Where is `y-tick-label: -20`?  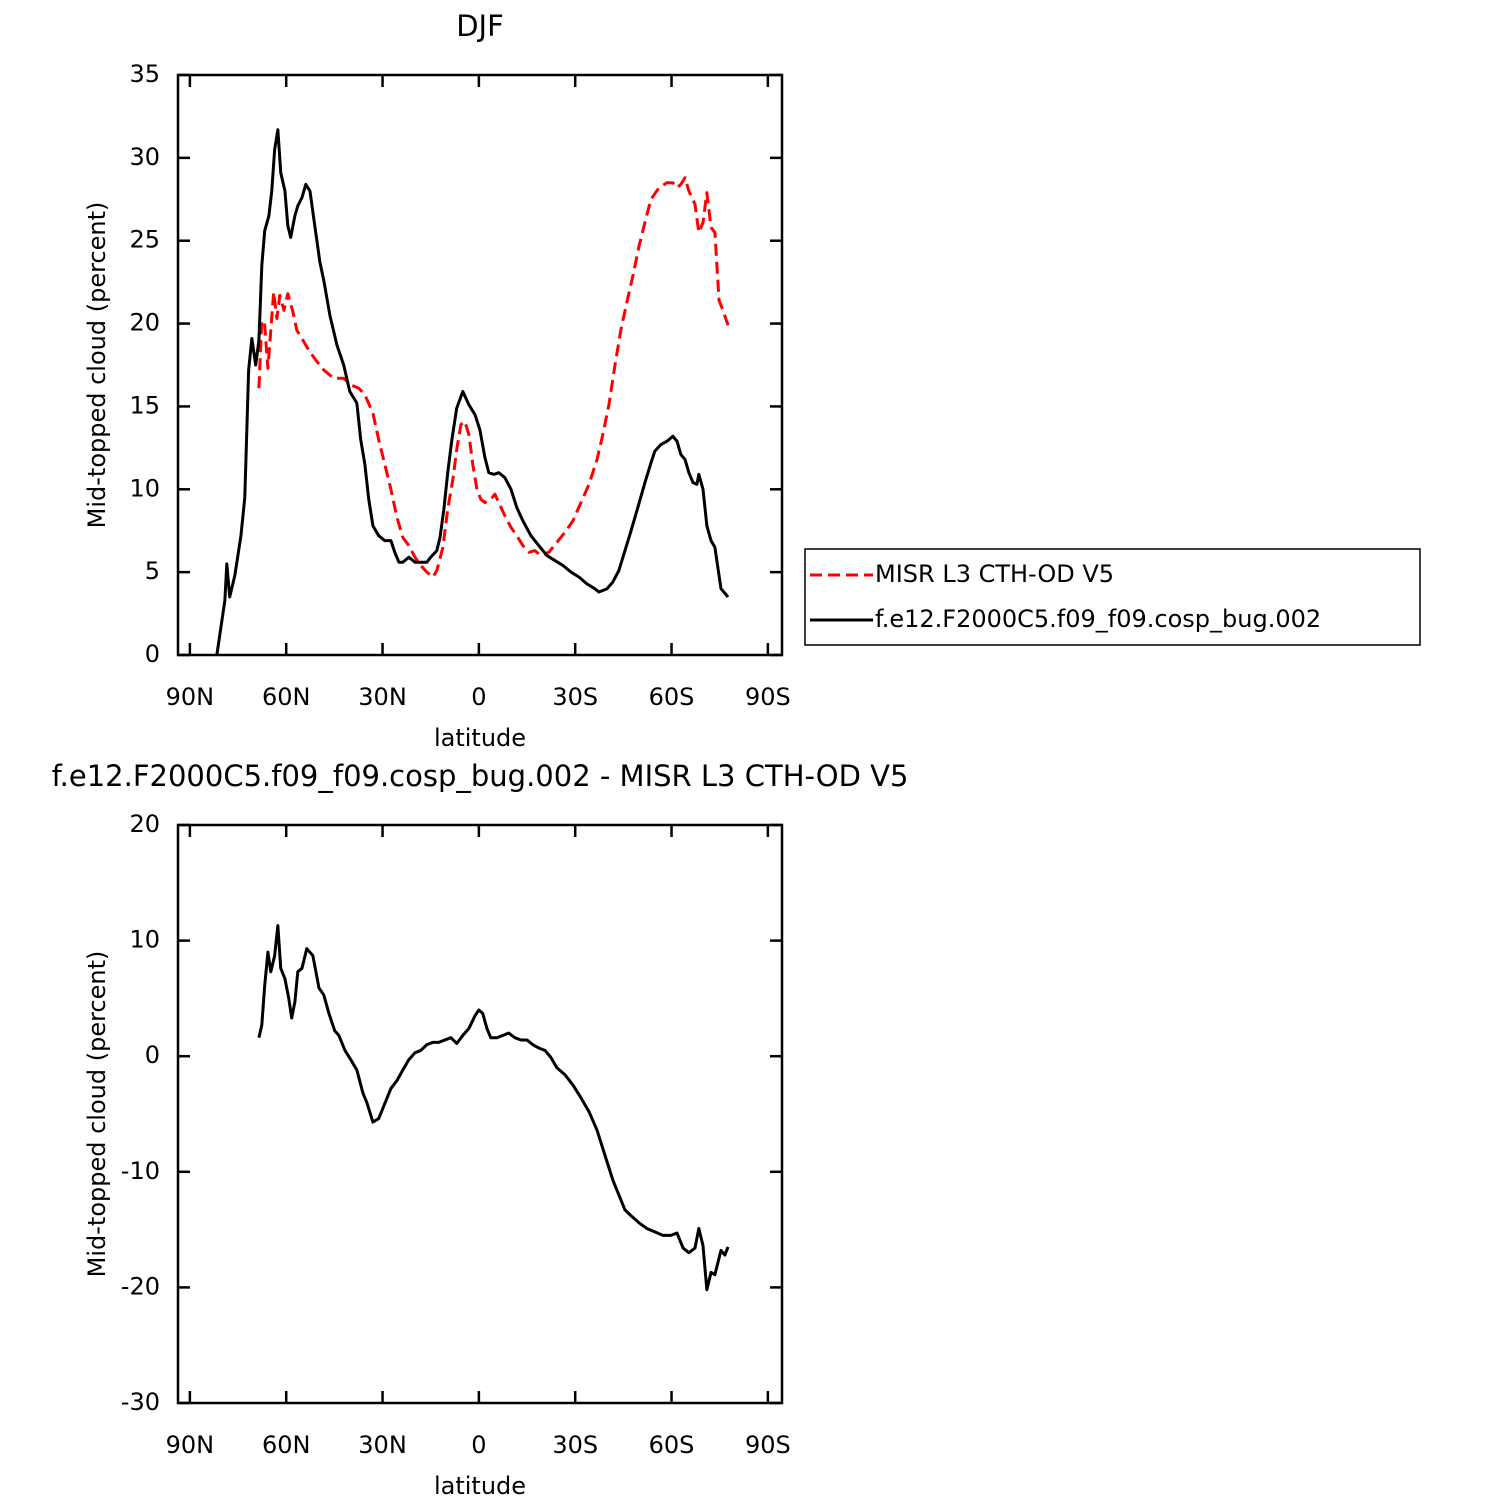 y-tick-label: -20 is located at coordinates (140, 1286).